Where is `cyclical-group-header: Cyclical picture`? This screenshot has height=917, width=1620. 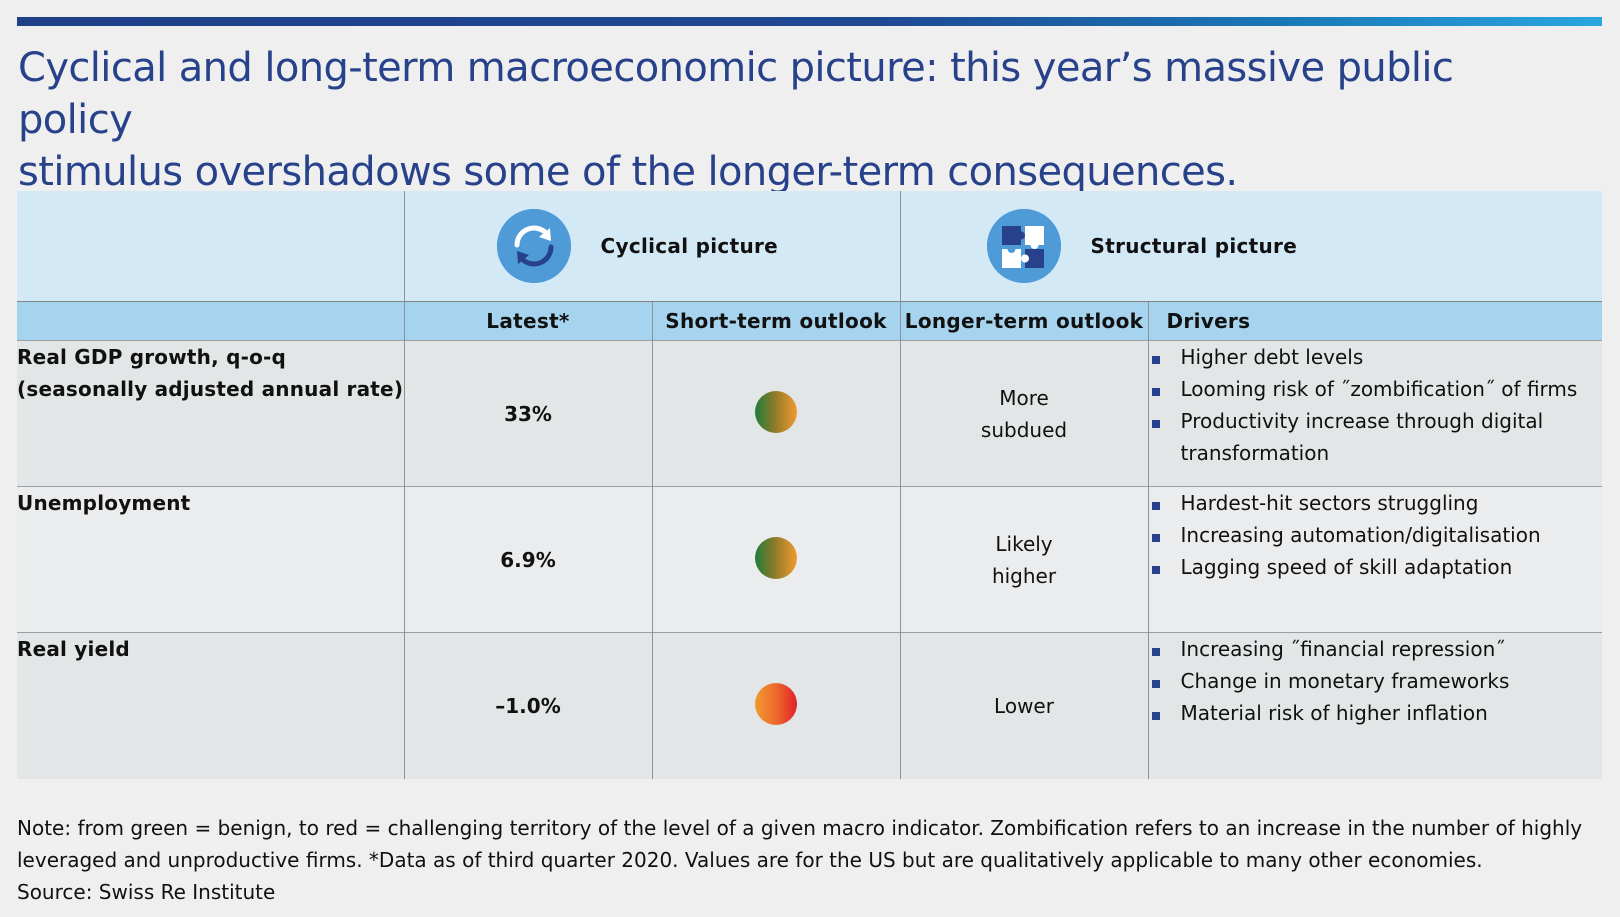
cyclical-group-header: Cyclical picture is located at coordinates (652, 246).